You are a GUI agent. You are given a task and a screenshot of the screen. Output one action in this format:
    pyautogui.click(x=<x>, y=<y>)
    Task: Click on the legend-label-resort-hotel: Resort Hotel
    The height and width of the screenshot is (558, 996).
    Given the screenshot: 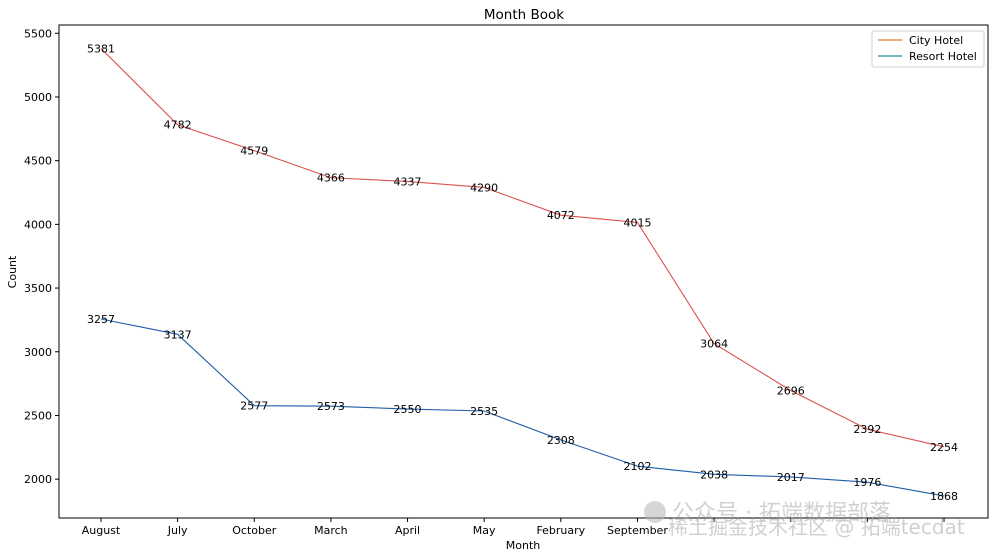 What is the action you would take?
    pyautogui.click(x=943, y=56)
    